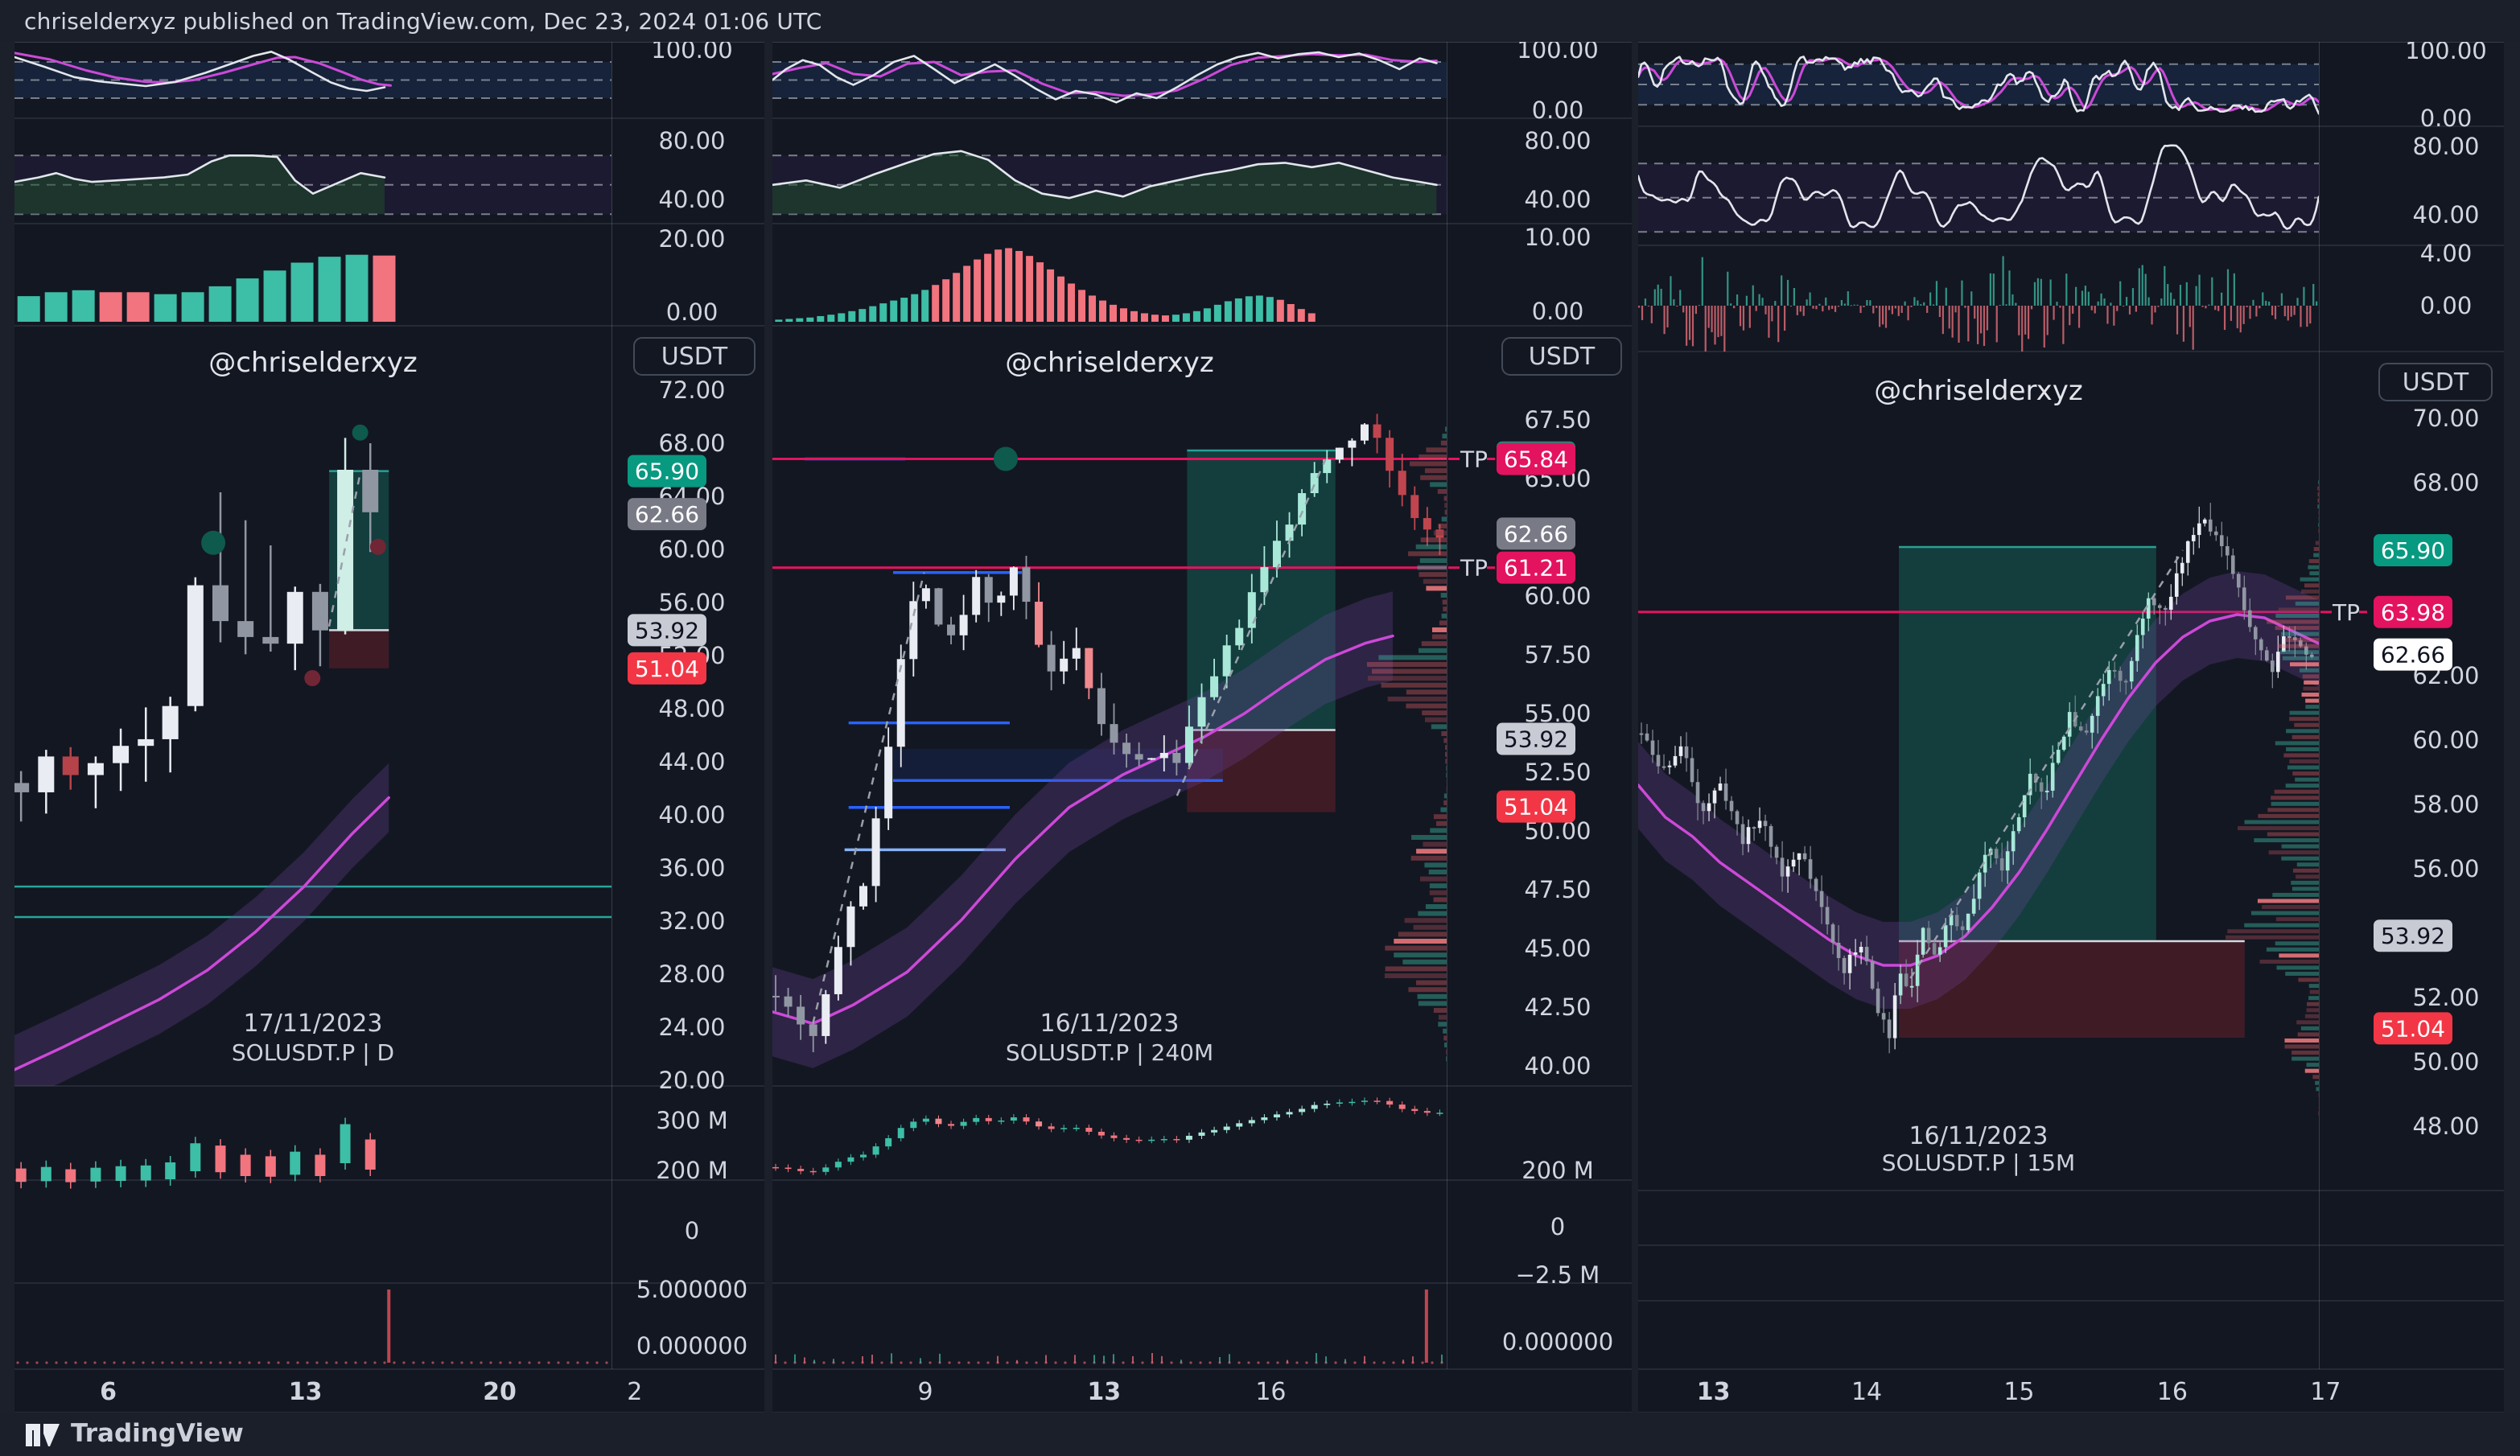 This screenshot has width=2520, height=1456. What do you see at coordinates (313, 1024) in the screenshot?
I see `chart-date-label: 17/11/2023` at bounding box center [313, 1024].